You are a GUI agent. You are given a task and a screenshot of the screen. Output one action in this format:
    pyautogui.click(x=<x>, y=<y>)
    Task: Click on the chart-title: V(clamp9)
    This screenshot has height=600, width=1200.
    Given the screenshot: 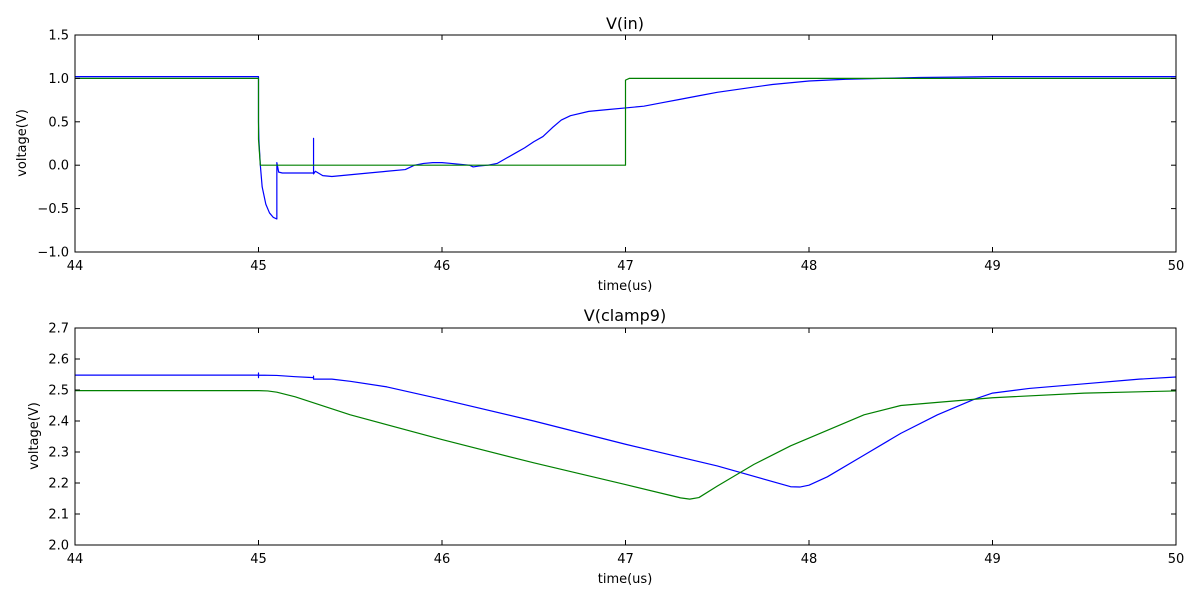 What is the action you would take?
    pyautogui.click(x=625, y=315)
    